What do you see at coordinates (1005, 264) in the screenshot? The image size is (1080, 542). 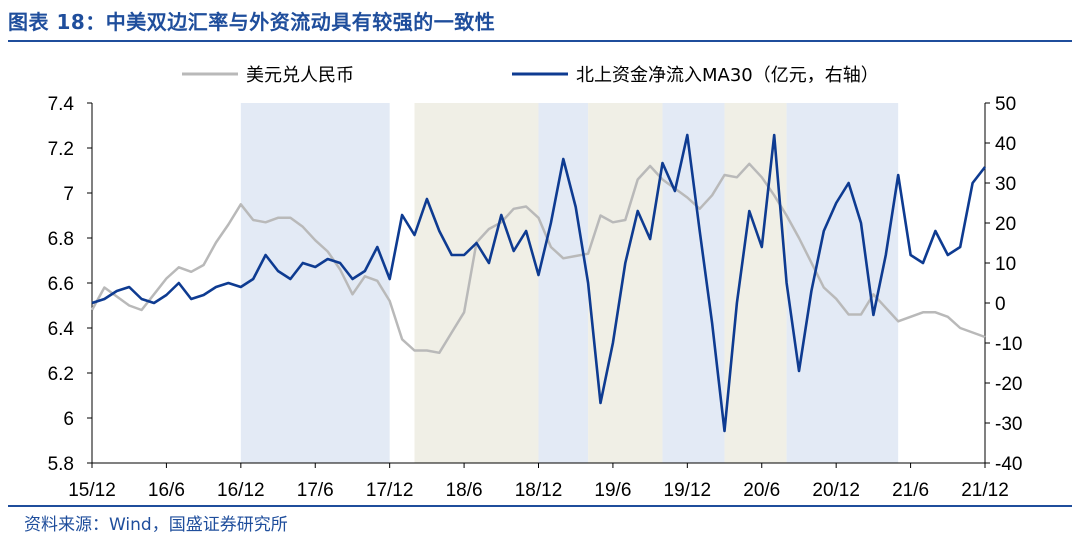 I see `y-right-tick-label: 10` at bounding box center [1005, 264].